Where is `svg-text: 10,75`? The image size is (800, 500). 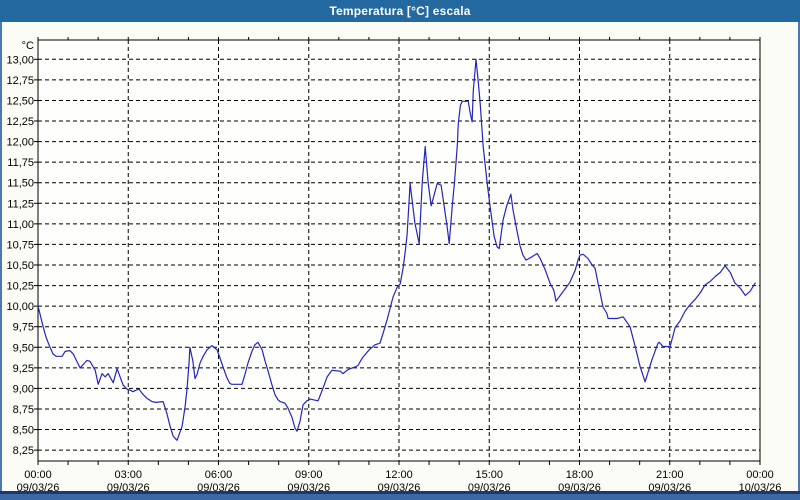 svg-text: 10,75 is located at coordinates (20, 245).